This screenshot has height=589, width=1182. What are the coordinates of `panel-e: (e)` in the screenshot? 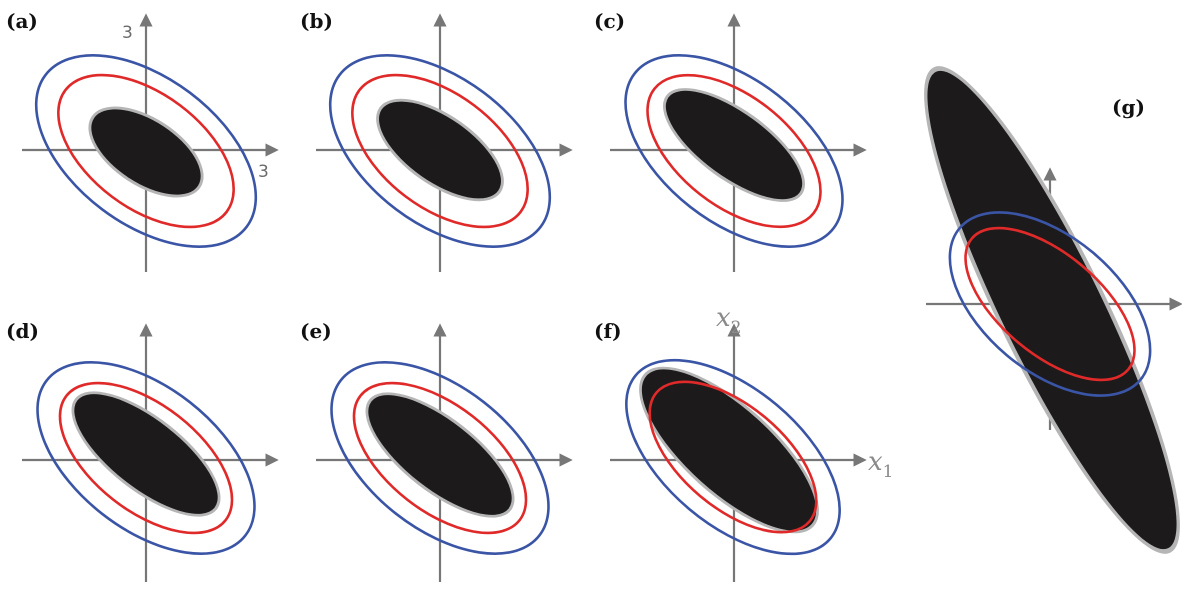 It's located at (436, 450).